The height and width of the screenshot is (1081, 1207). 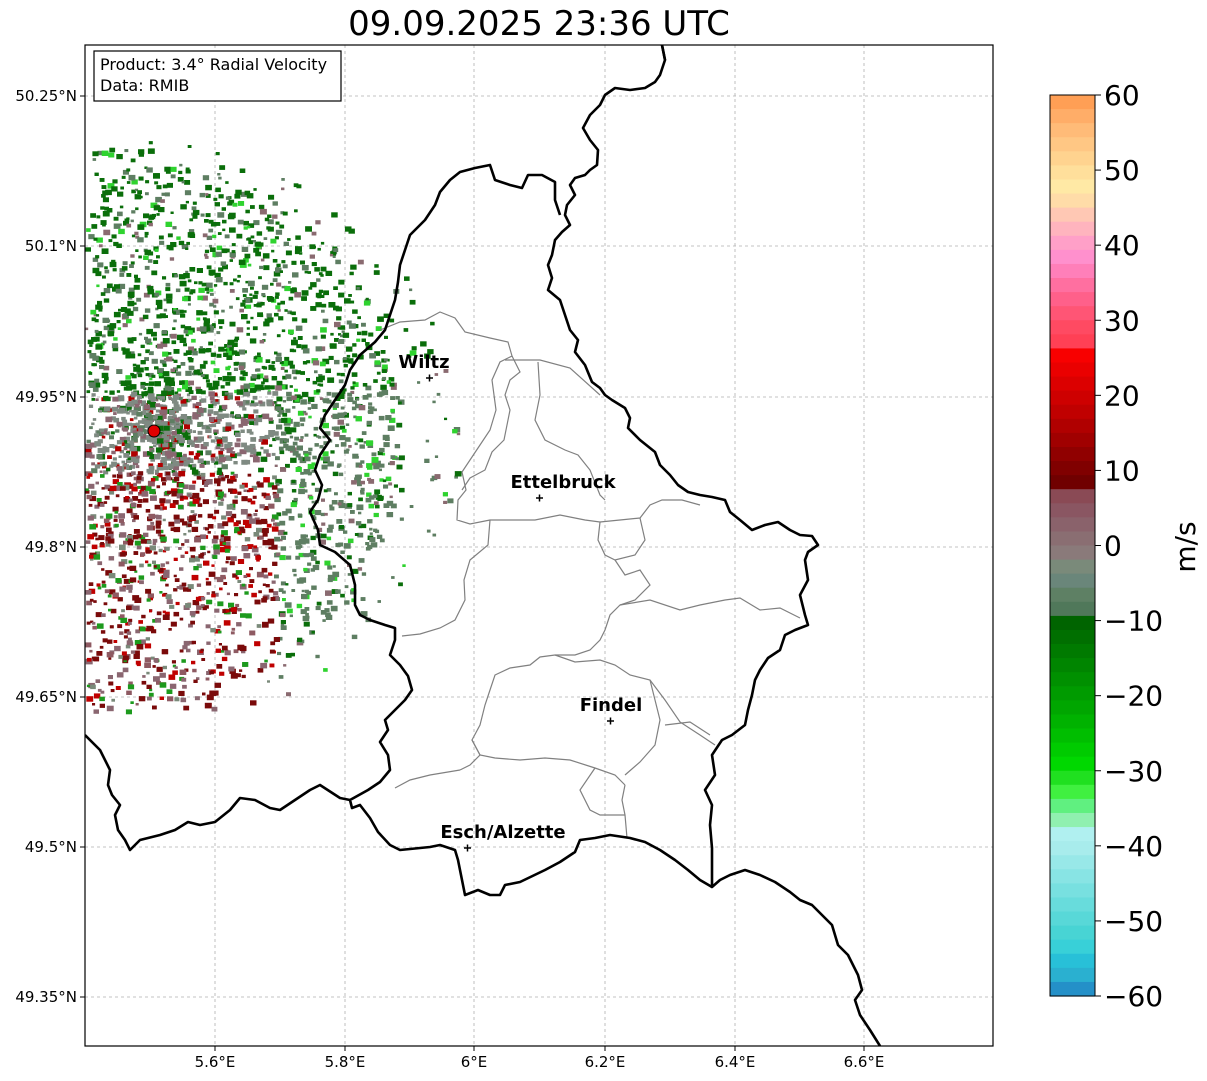 What do you see at coordinates (213, 64) in the screenshot?
I see `product-text: Product: 3.4° Radial Velocity` at bounding box center [213, 64].